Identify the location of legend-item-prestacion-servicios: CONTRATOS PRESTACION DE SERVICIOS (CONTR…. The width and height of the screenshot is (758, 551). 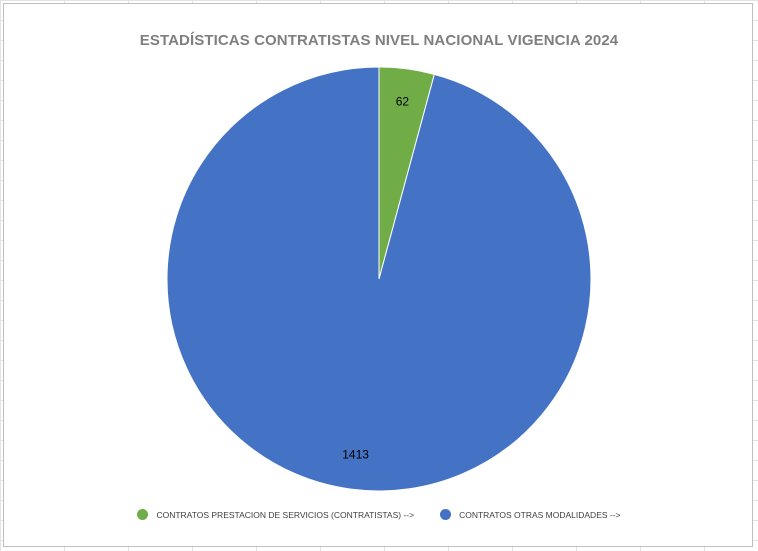
(275, 514).